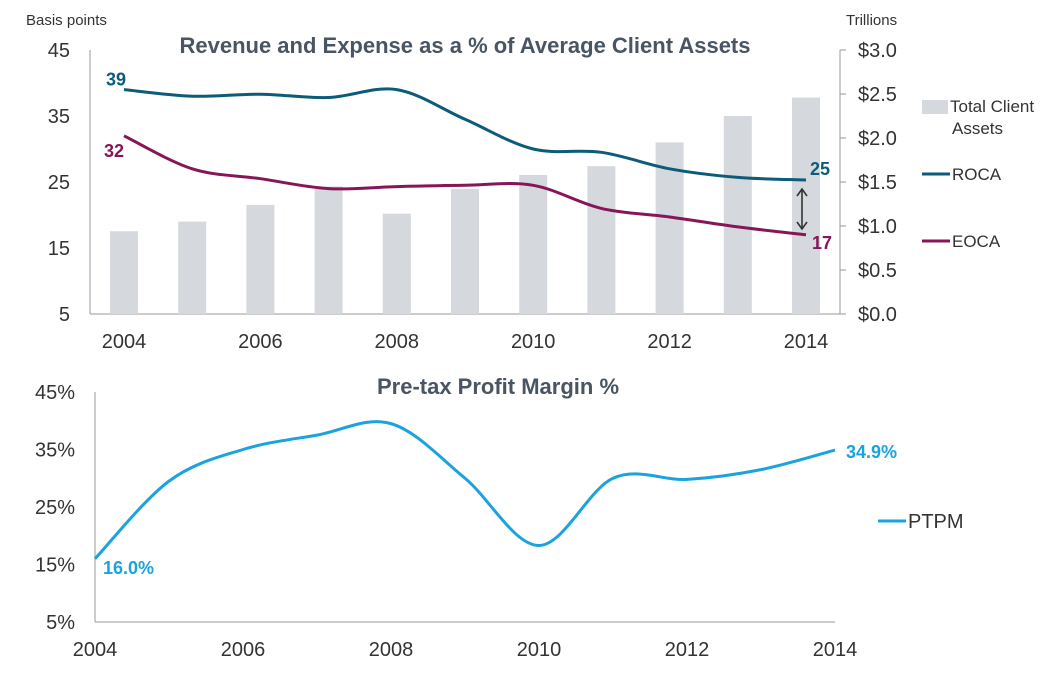 The height and width of the screenshot is (675, 1057). Describe the element at coordinates (55, 393) in the screenshot. I see `bottom-y-tick-label: 45%` at that location.